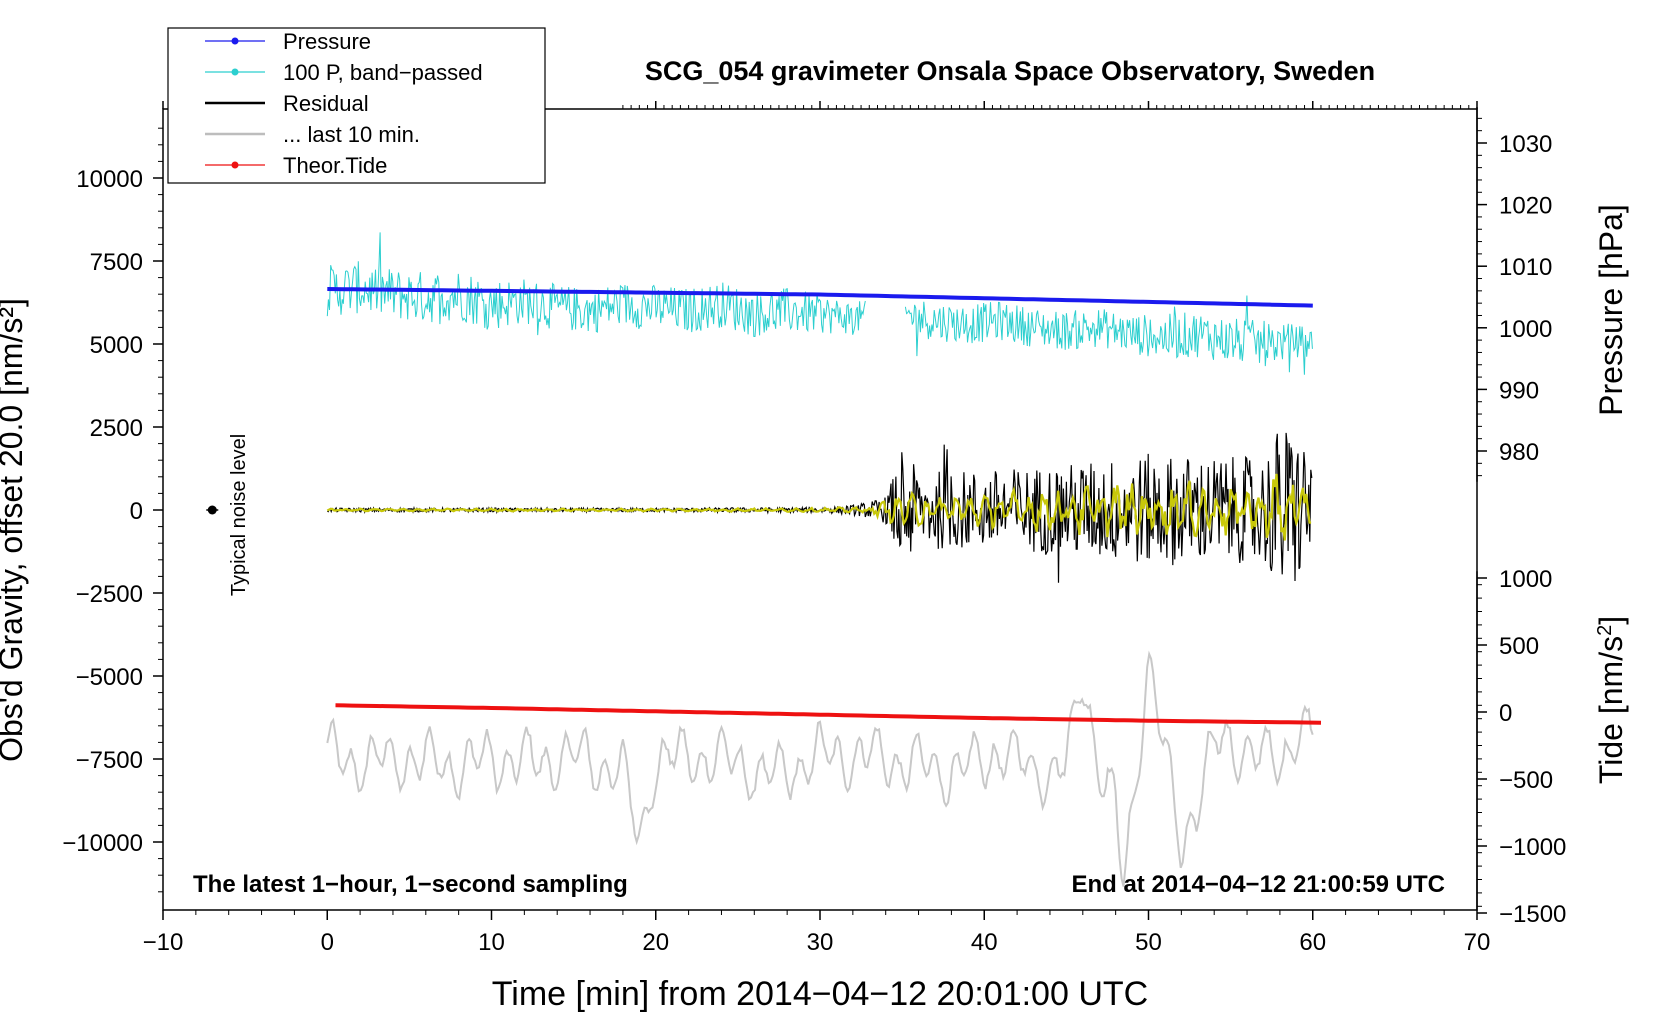 Image resolution: width=1660 pixels, height=1020 pixels. Describe the element at coordinates (1505, 713) in the screenshot. I see `tide-tick-label: 0` at that location.